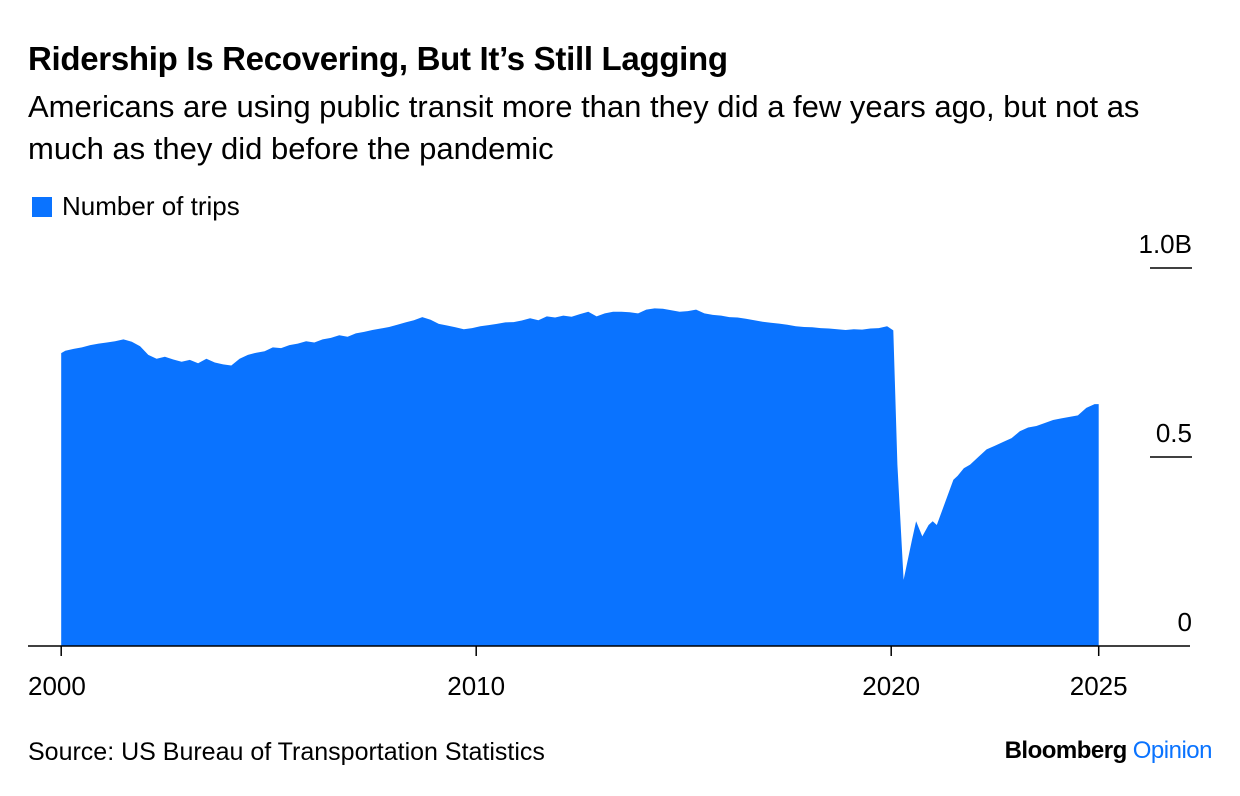 This screenshot has height=796, width=1240. Describe the element at coordinates (1099, 686) in the screenshot. I see `x-tick-label-2025: 2025` at that location.